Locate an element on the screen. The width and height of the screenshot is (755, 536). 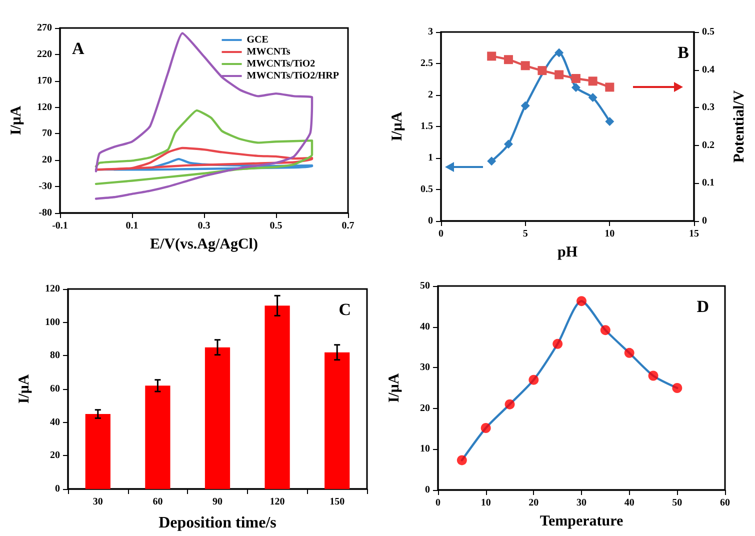
x-axis-title: E/V(vs.Ag/AgCl) is located at coordinates (204, 244).